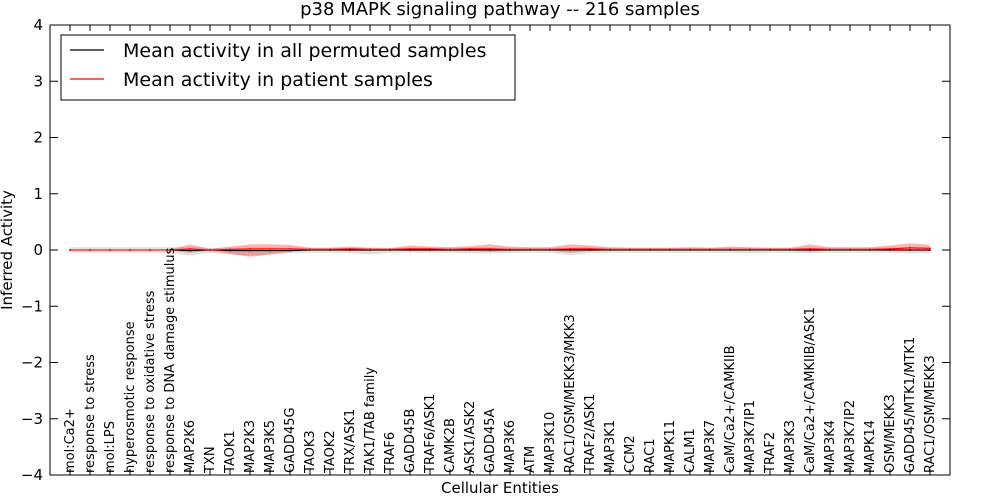 Image resolution: width=1000 pixels, height=500 pixels. Describe the element at coordinates (630, 454) in the screenshot. I see `x-category-label: CCM2` at that location.